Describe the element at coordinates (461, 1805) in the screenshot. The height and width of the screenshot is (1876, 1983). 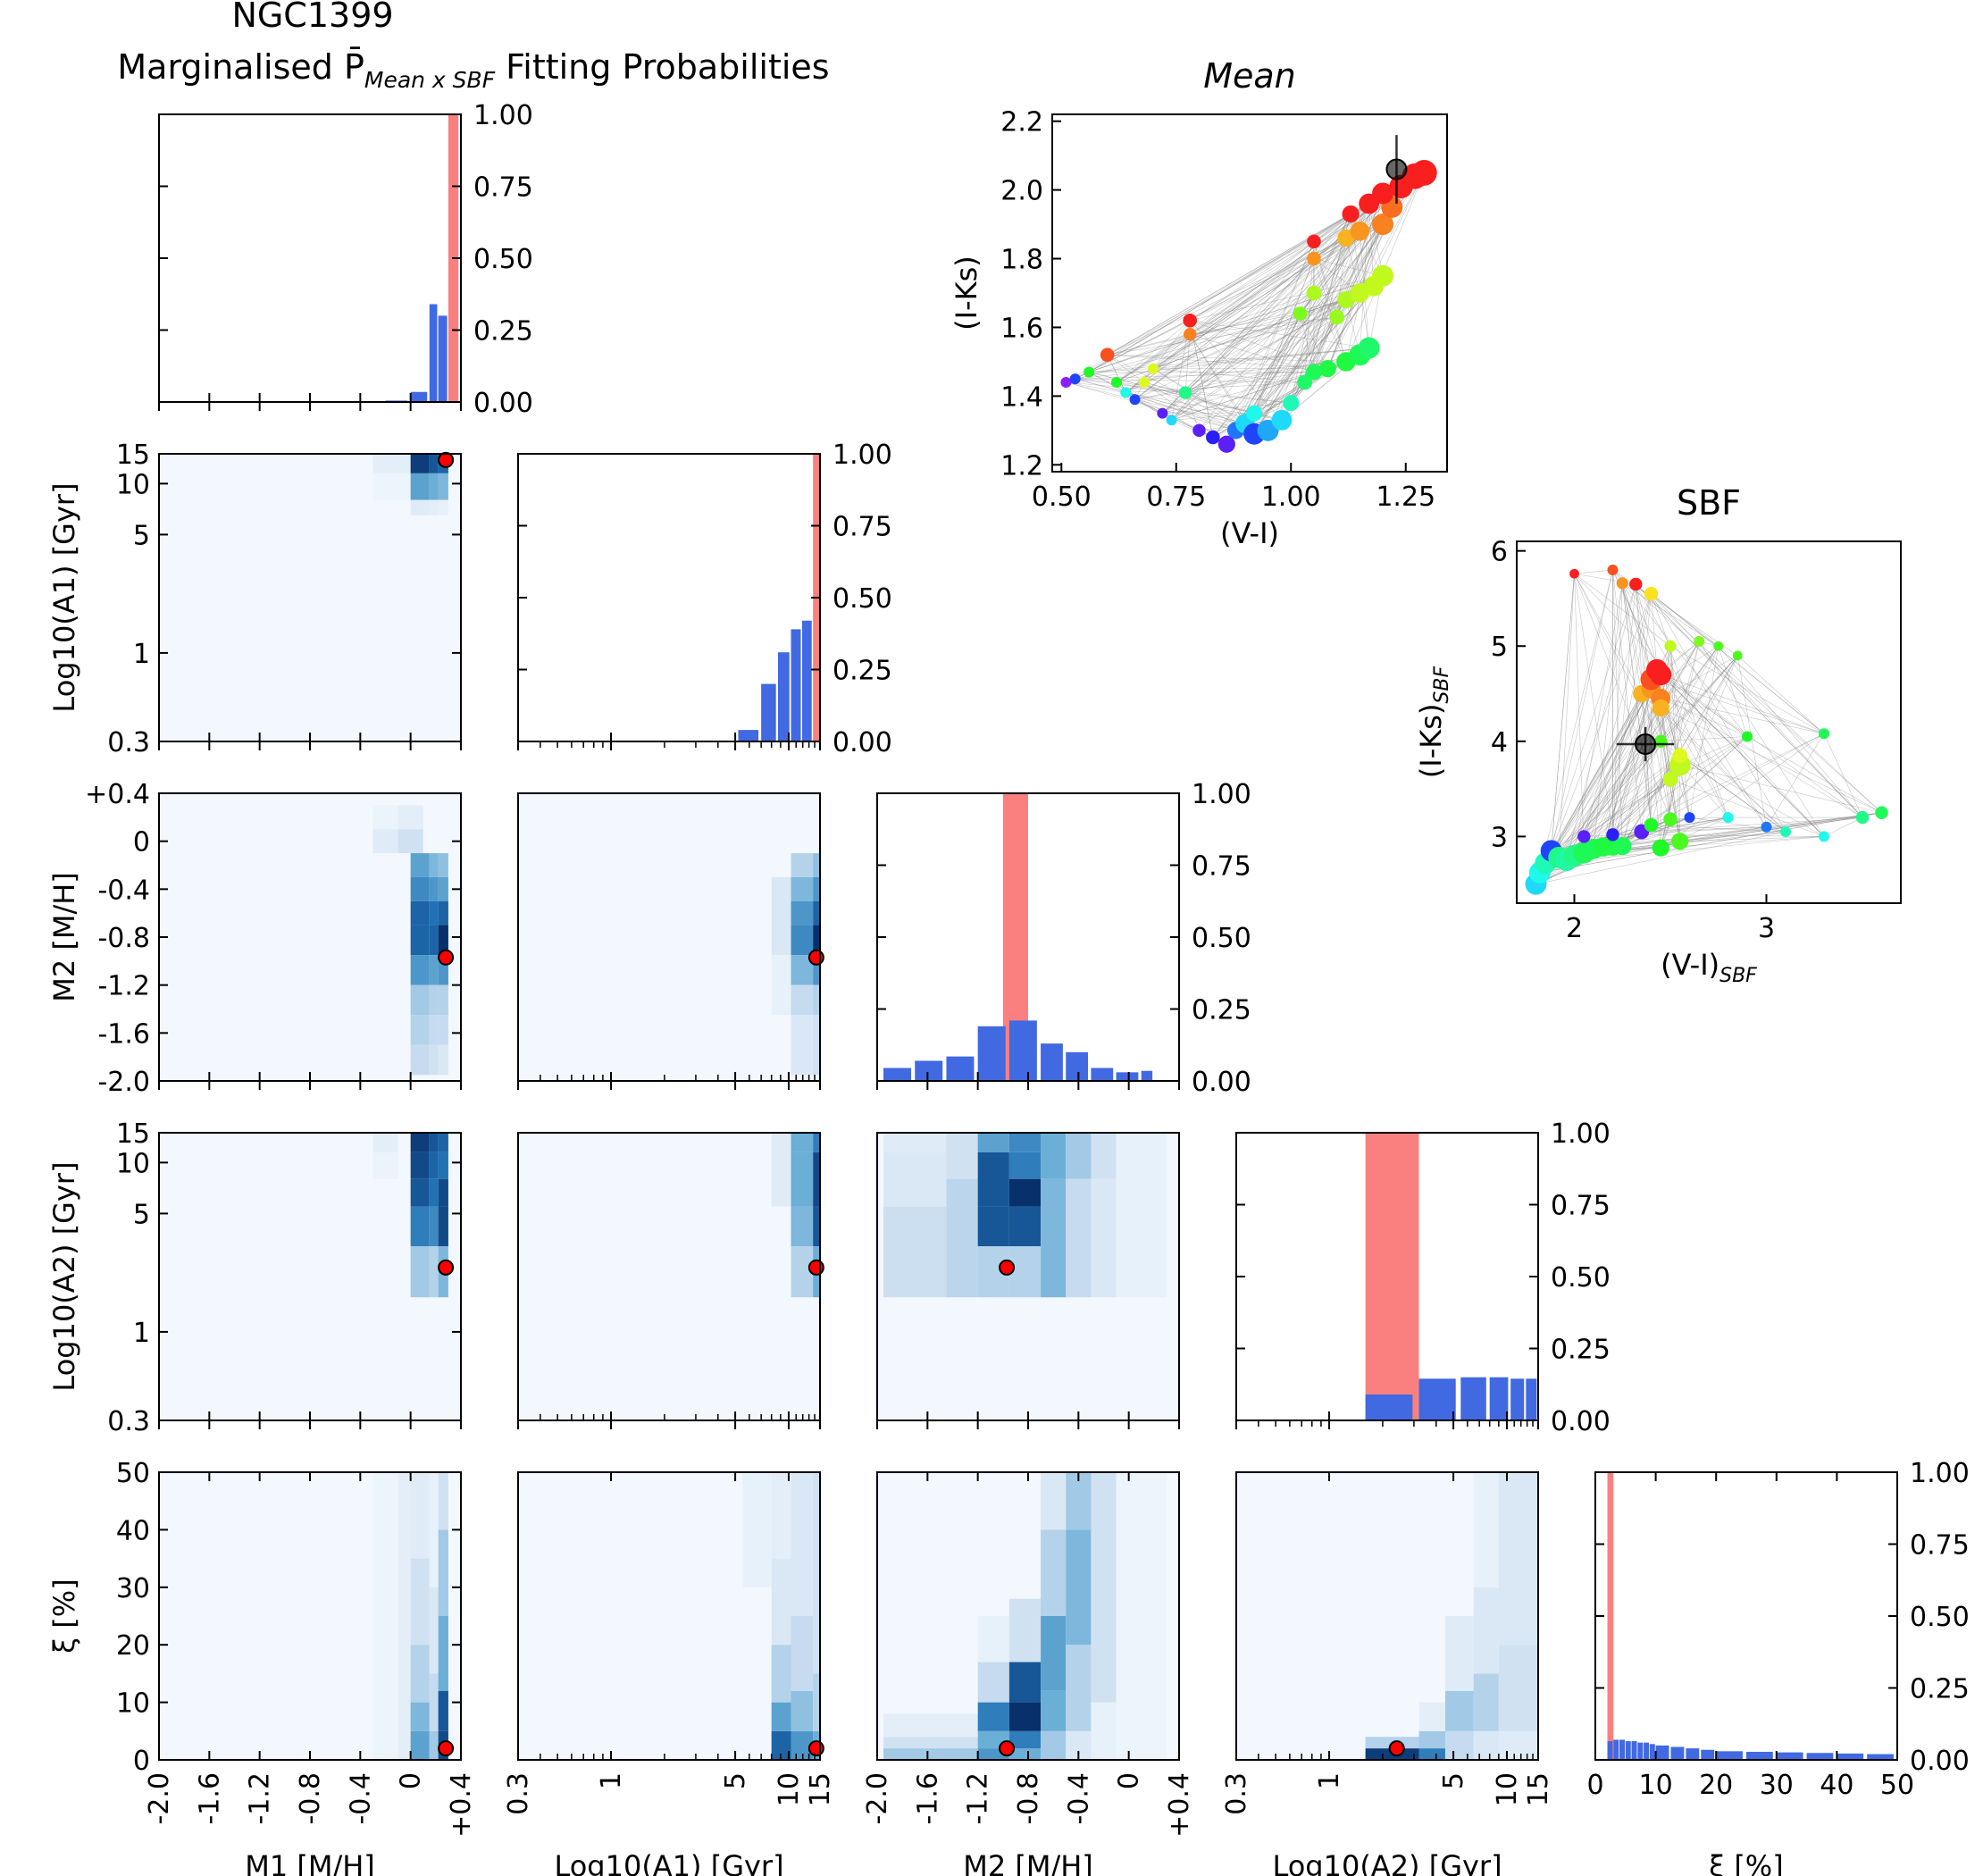
I see `x-tick-label: +0.4` at that location.